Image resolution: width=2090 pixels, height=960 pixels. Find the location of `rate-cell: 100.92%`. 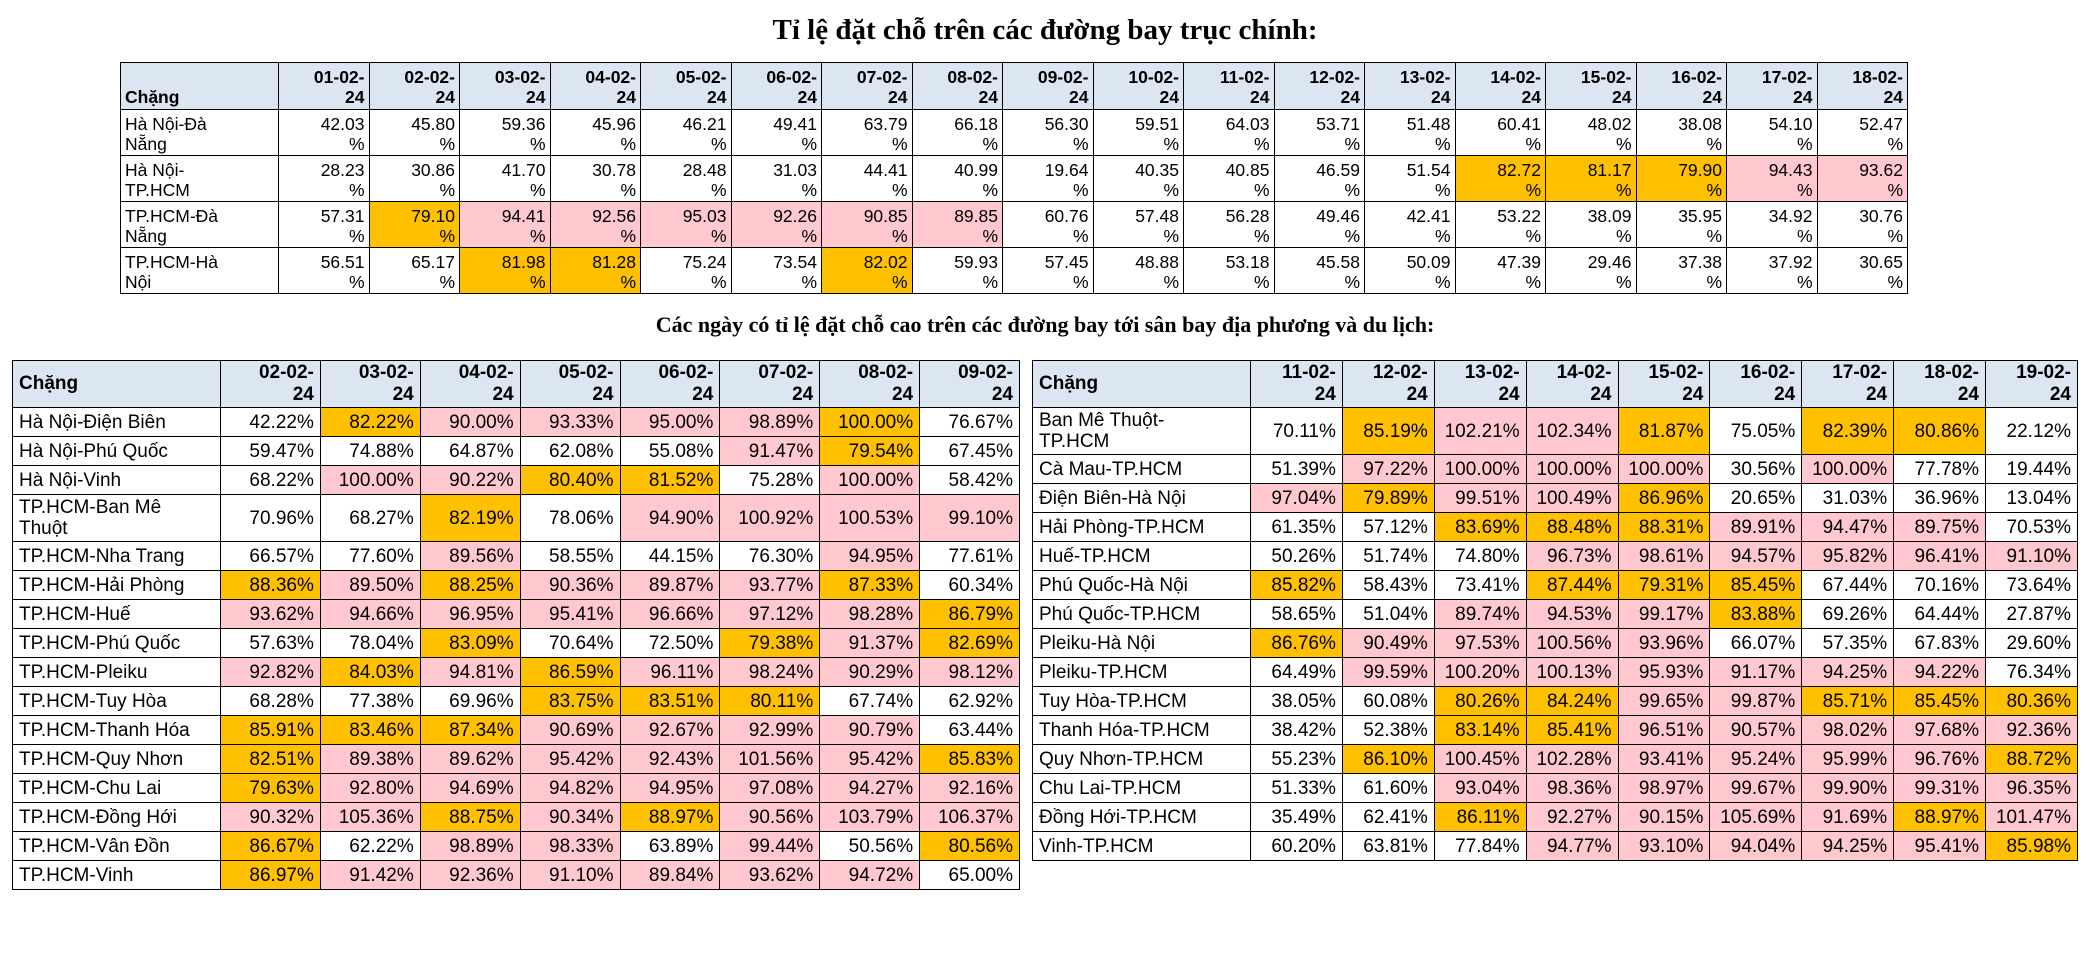

rate-cell: 100.92% is located at coordinates (770, 518).